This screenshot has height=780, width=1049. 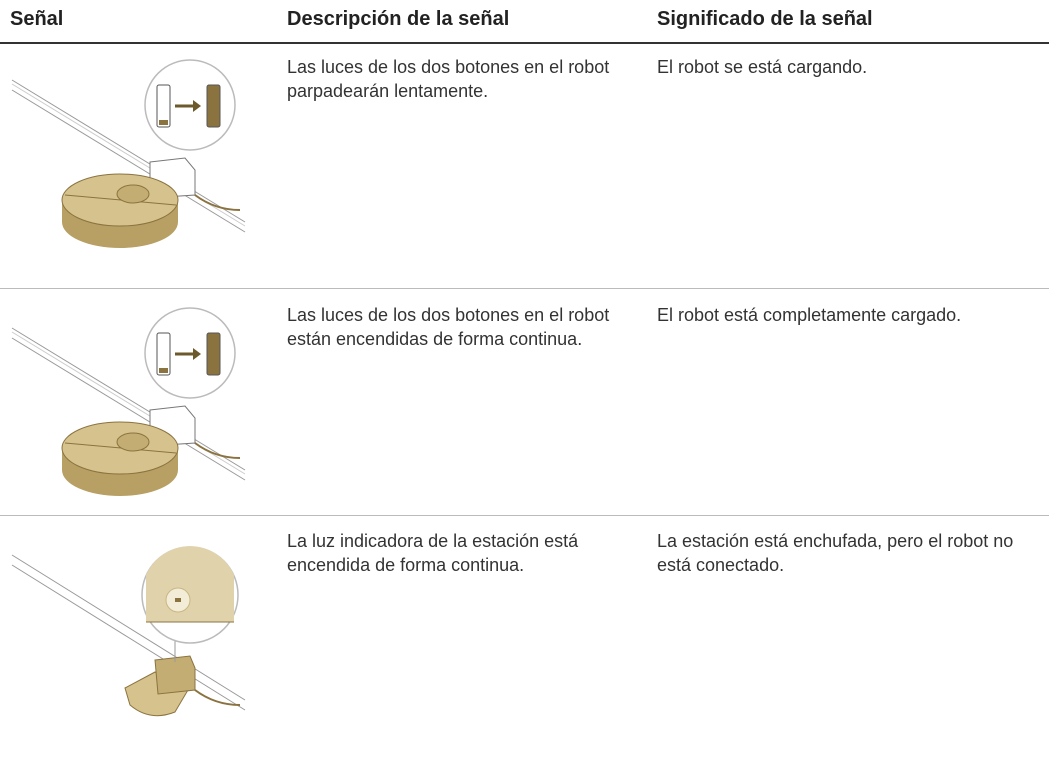 I want to click on meaning: El robot se está cargando., so click(x=762, y=67).